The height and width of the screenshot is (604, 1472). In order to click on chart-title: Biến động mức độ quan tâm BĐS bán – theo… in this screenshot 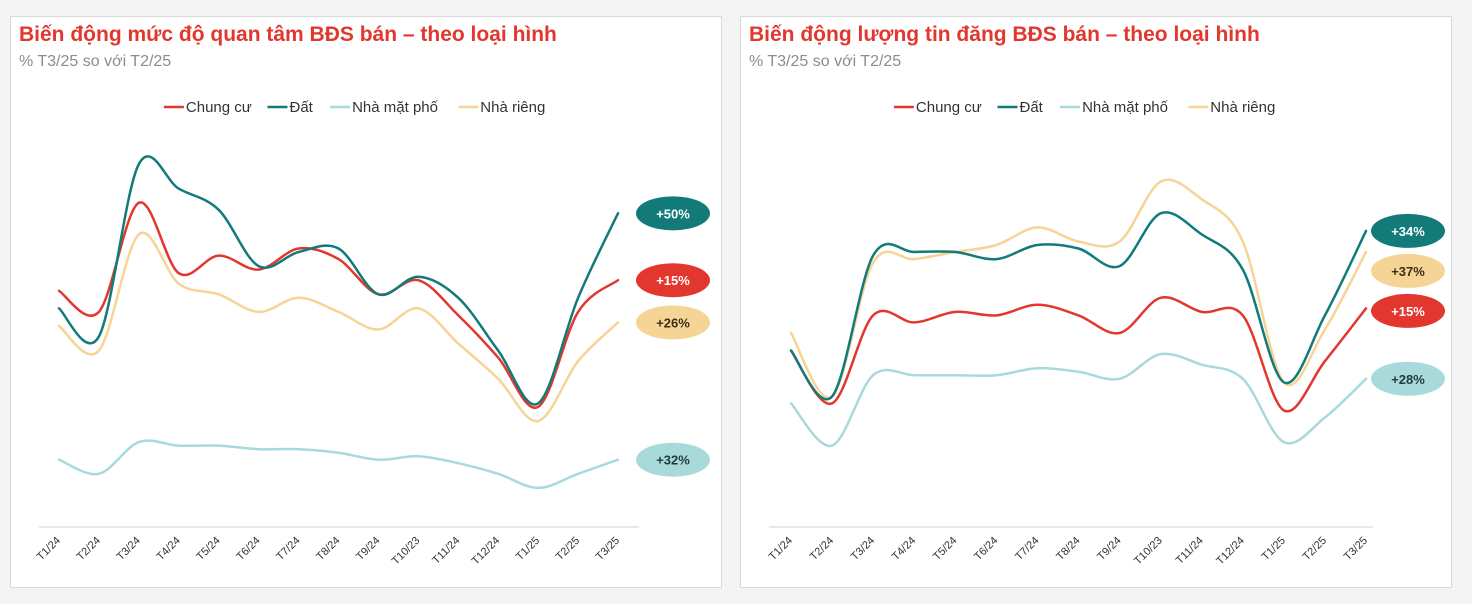, I will do `click(288, 34)`.